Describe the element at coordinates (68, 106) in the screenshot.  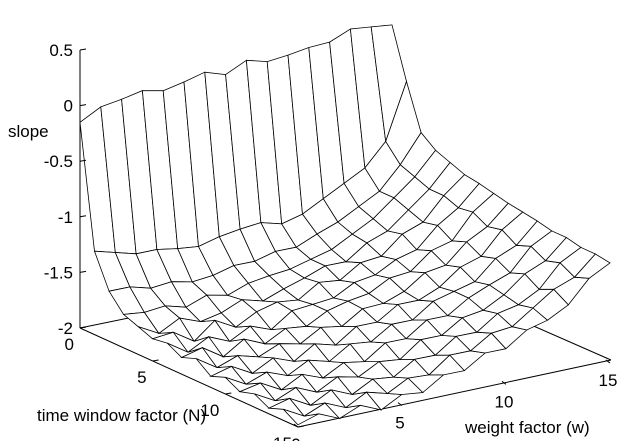
I see `z-tick-label: 0` at that location.